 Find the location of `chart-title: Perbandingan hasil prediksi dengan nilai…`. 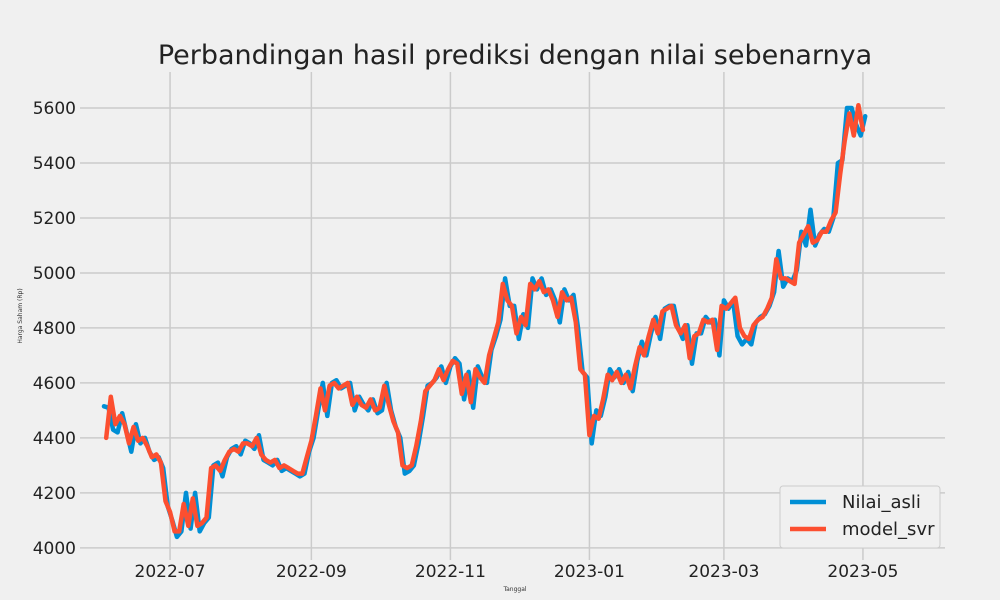

chart-title: Perbandingan hasil prediksi dengan nilai… is located at coordinates (515, 55).